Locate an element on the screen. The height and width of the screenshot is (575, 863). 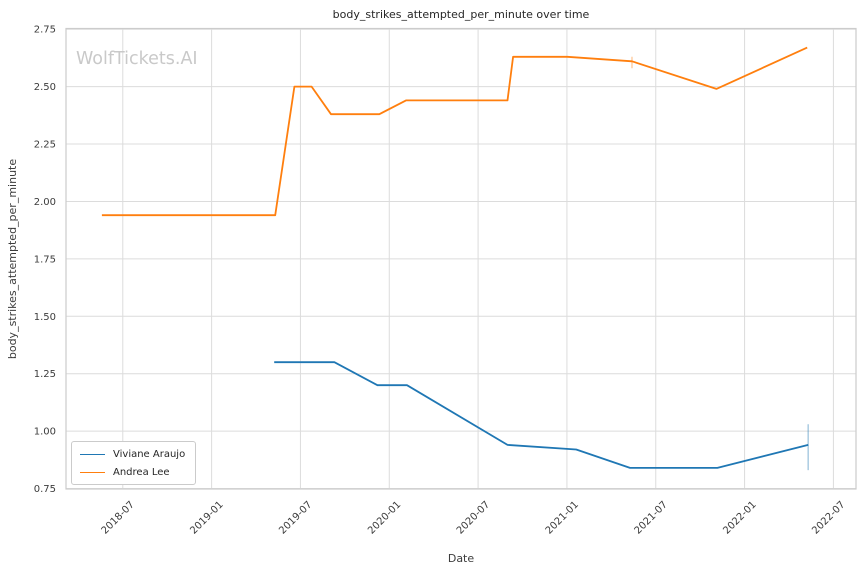
chart-legend: Viviane Araujo Andrea Lee is located at coordinates (134, 463).